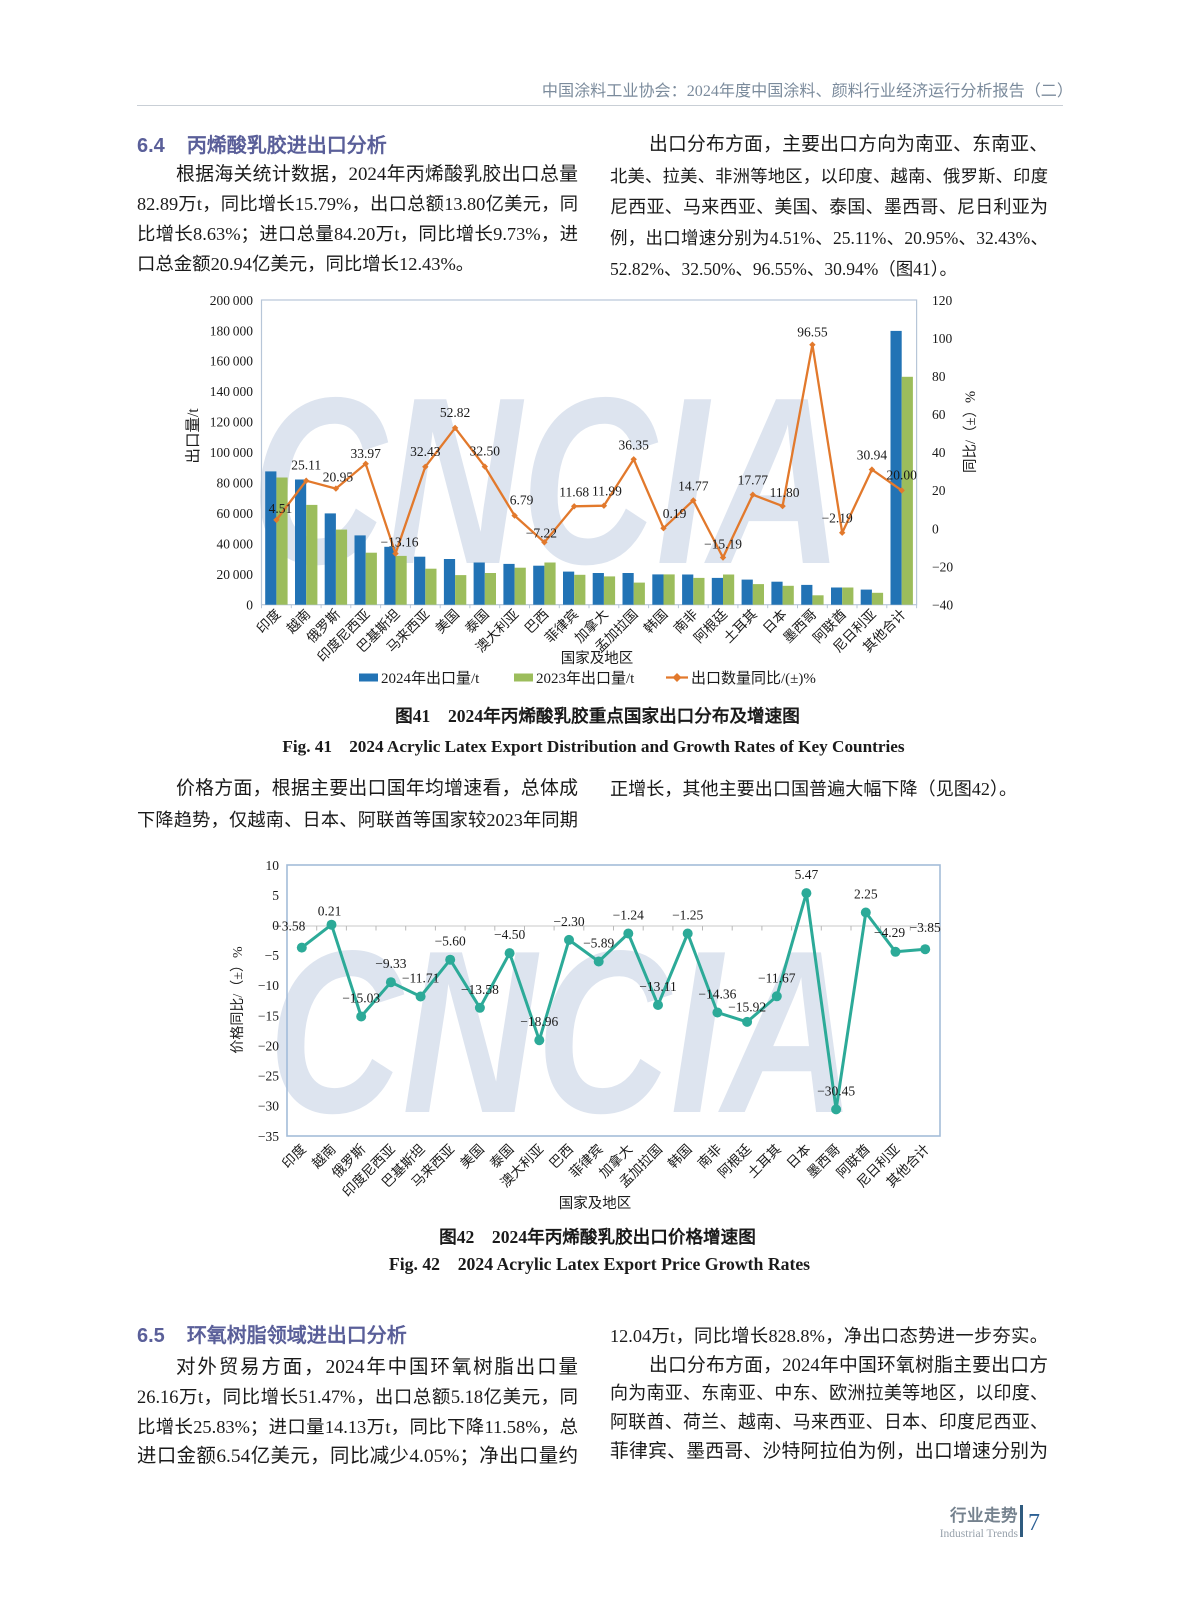 The image size is (1187, 1600). Describe the element at coordinates (807, 874) in the screenshot. I see `svg-text: 5.47` at that location.